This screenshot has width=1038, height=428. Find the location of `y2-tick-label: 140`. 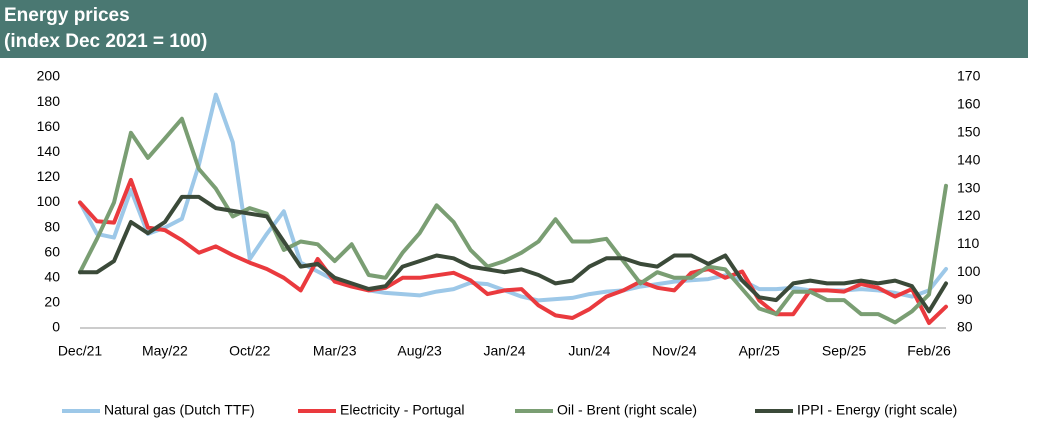

y2-tick-label: 140 is located at coordinates (969, 159).